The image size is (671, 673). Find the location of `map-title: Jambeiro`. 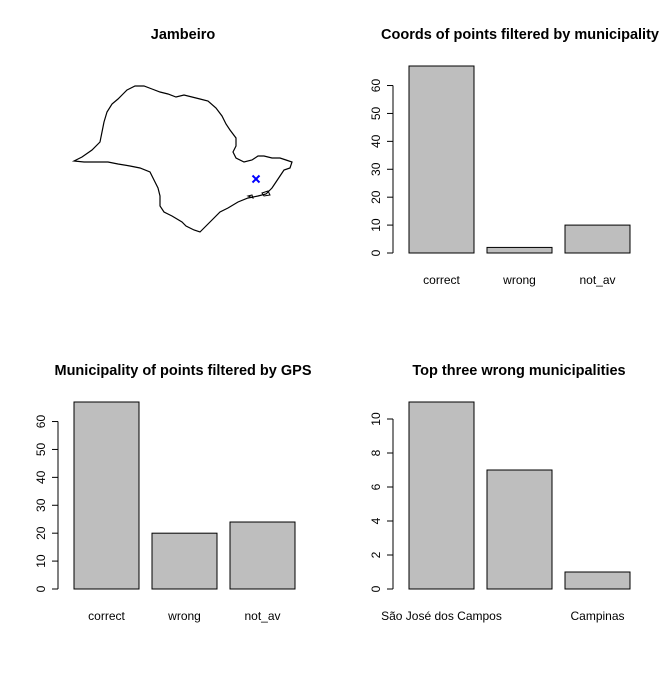

map-title: Jambeiro is located at coordinates (183, 35).